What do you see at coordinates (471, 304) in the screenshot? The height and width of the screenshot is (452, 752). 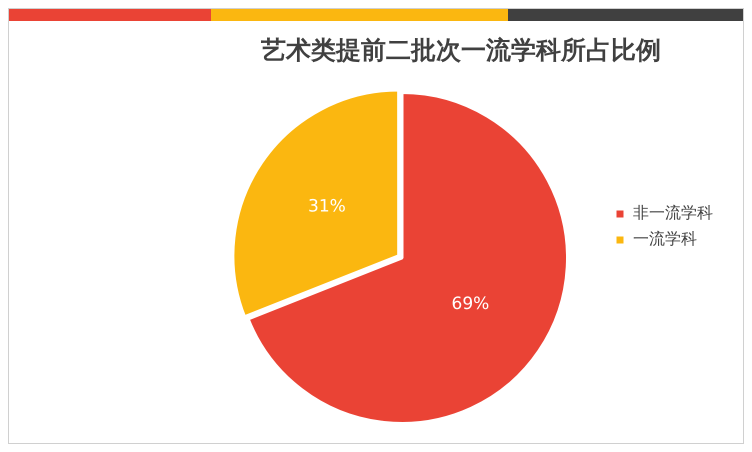 I see `data-label: 69%` at bounding box center [471, 304].